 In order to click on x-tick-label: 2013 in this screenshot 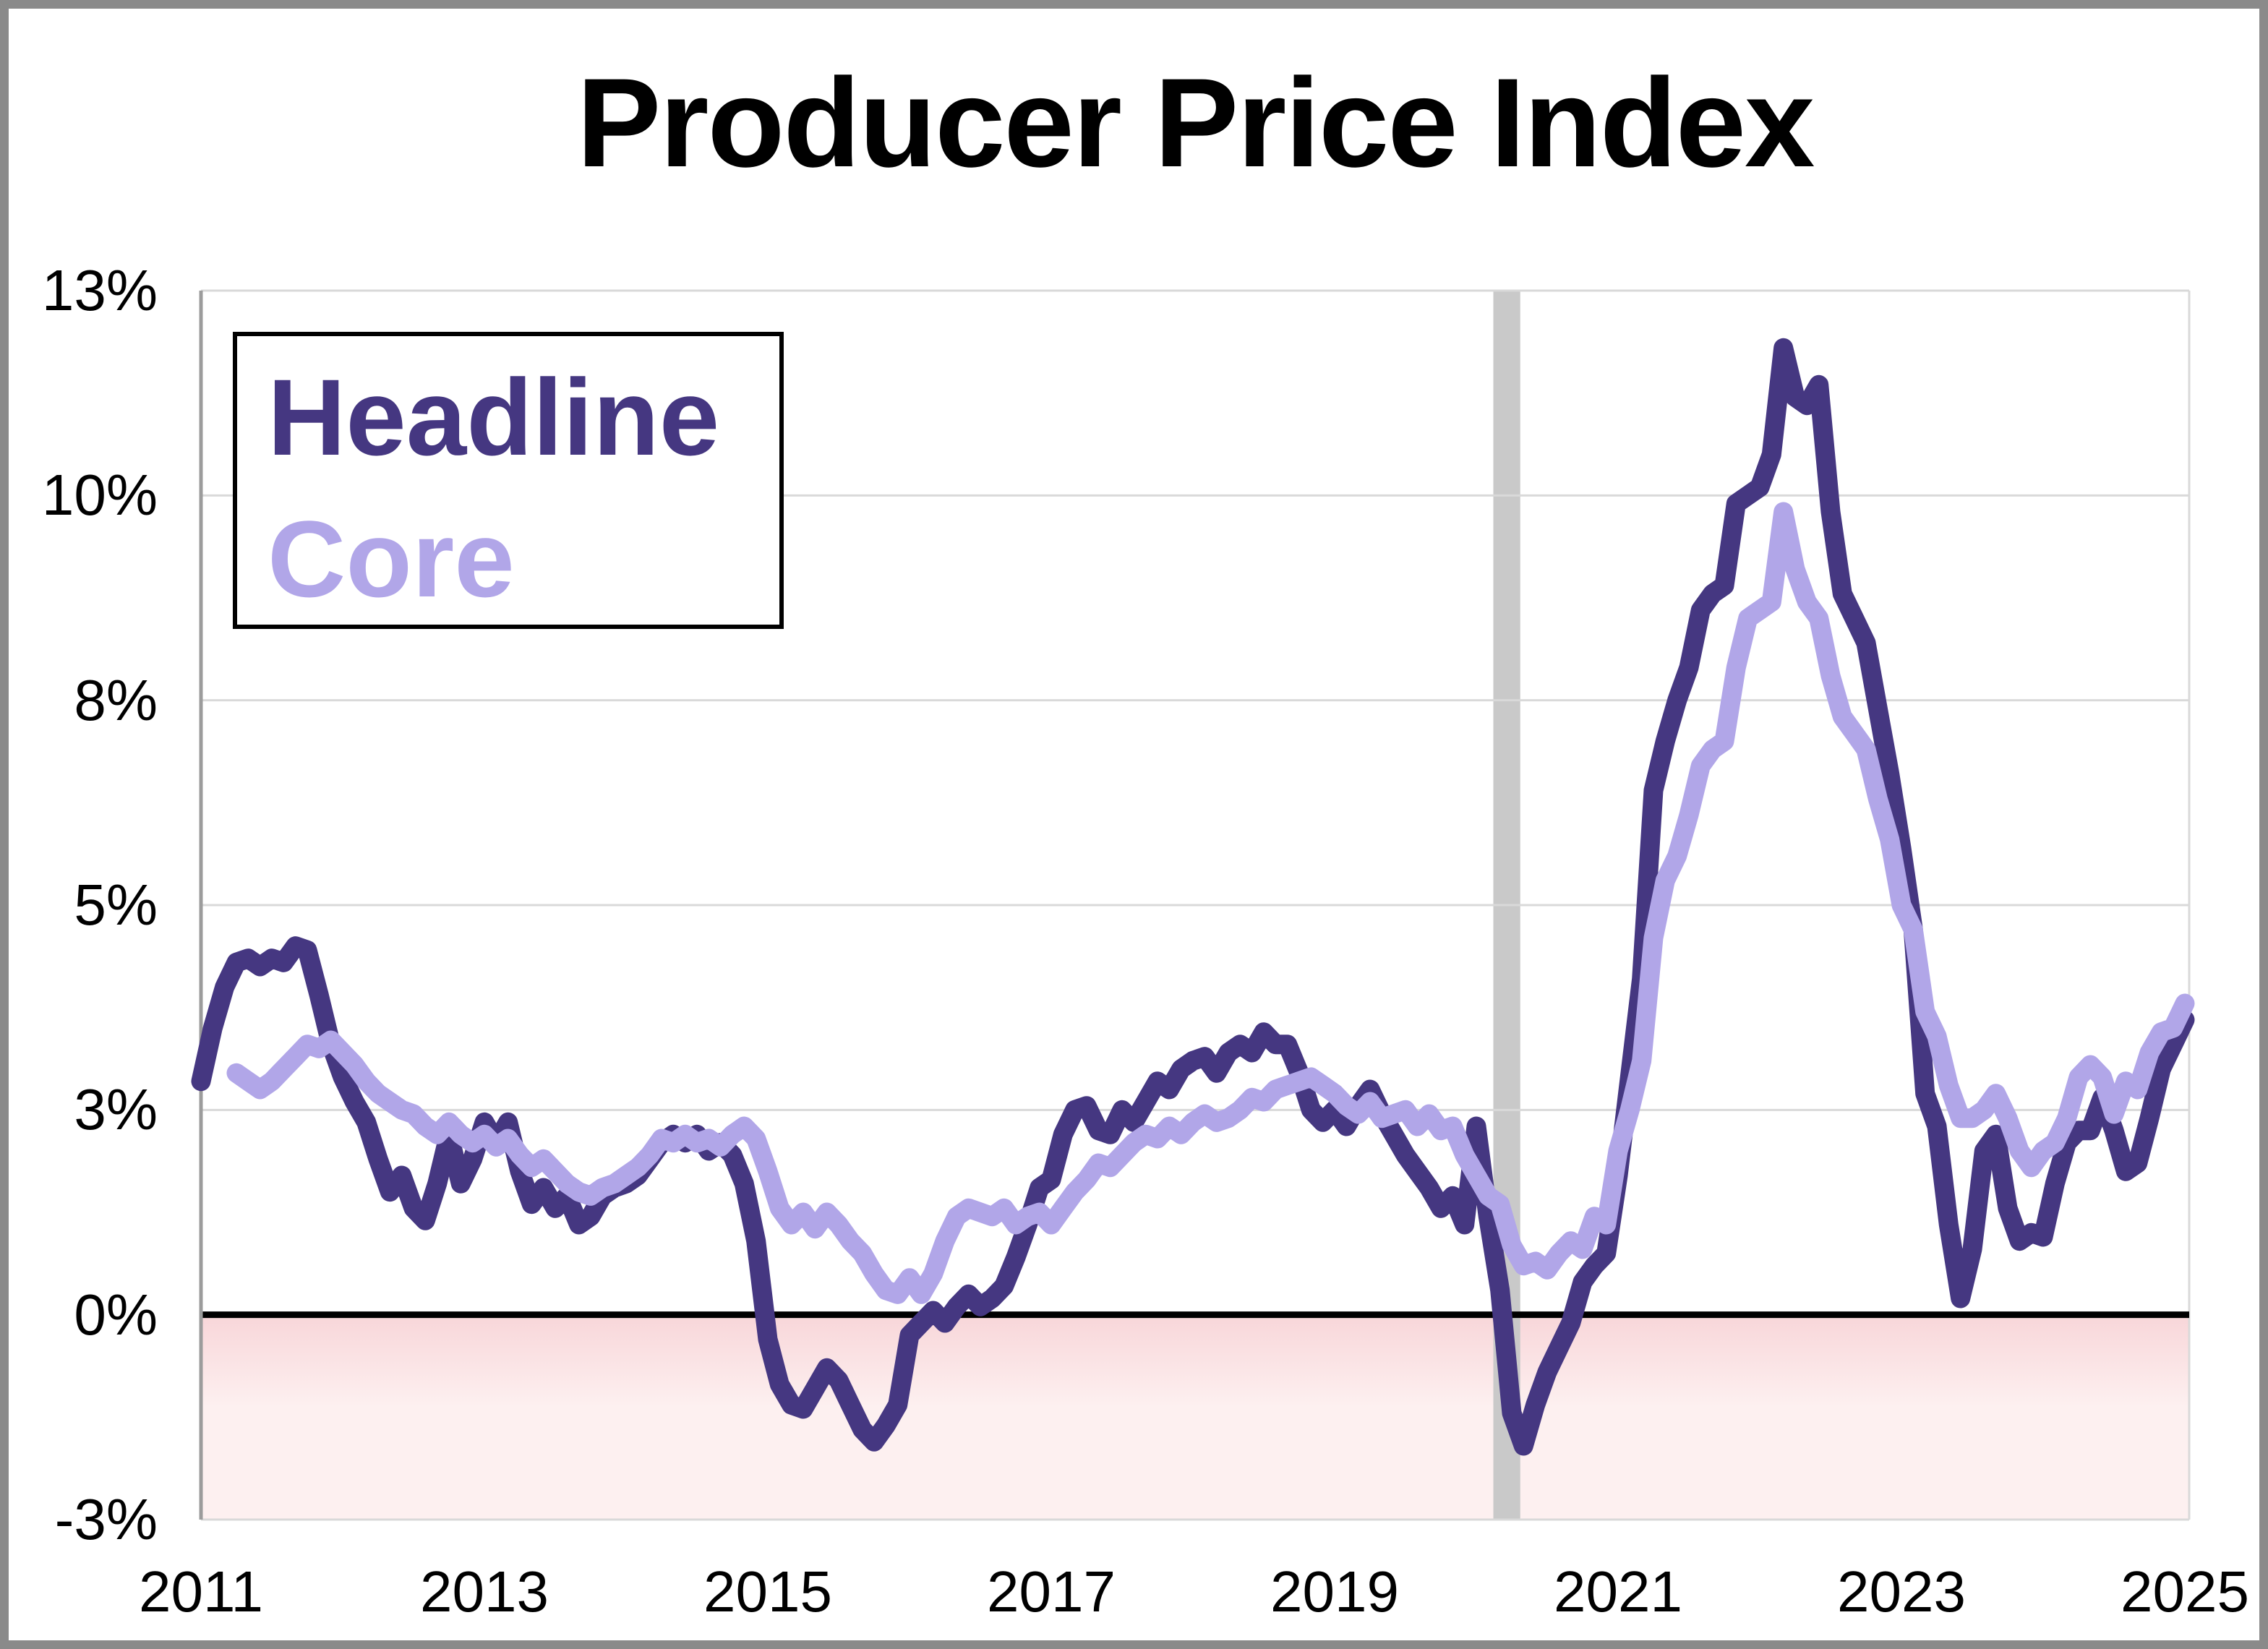, I will do `click(484, 1591)`.